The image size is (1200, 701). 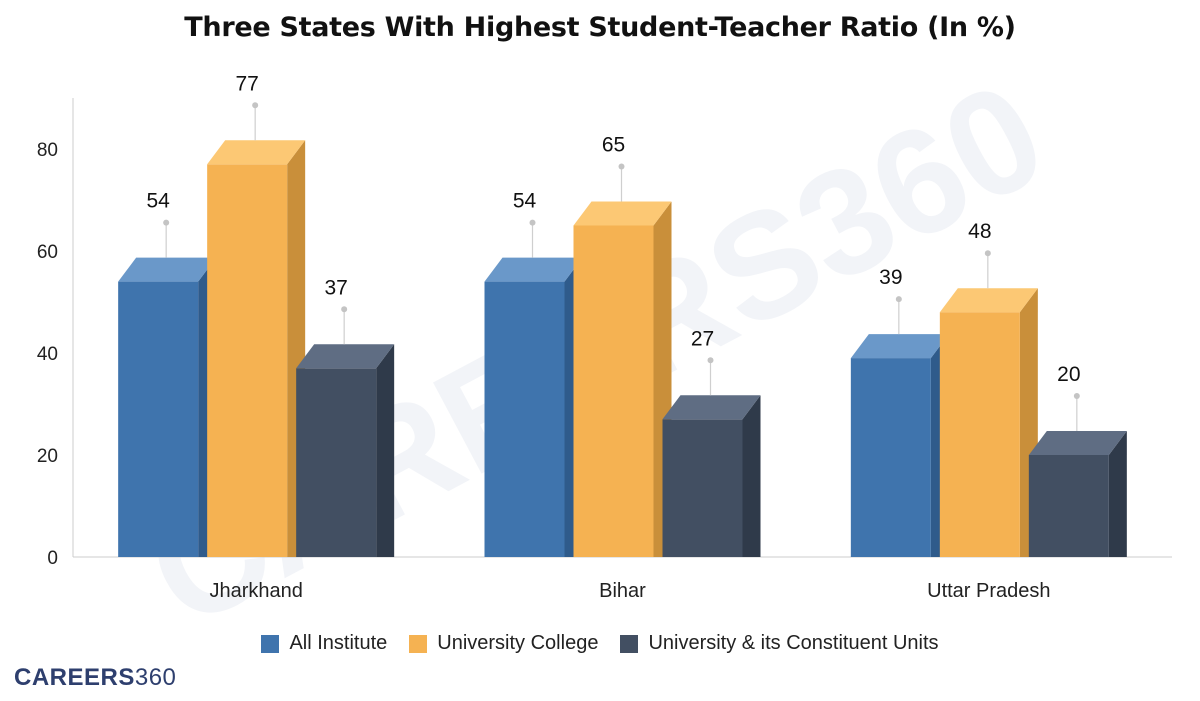 What do you see at coordinates (1068, 374) in the screenshot?
I see `data-label: 20` at bounding box center [1068, 374].